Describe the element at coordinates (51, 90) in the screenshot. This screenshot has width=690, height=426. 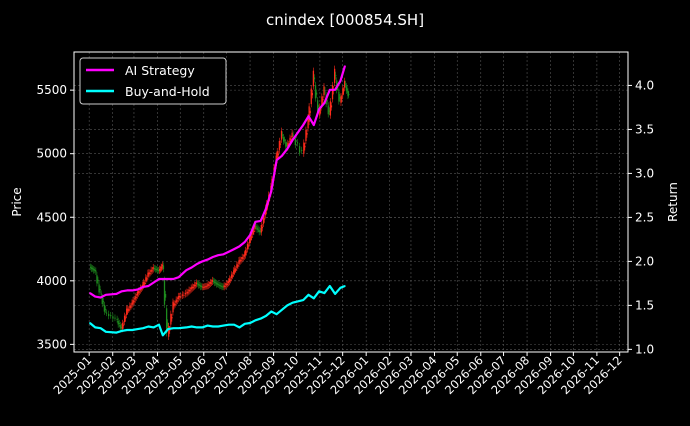
I see `y-tick-label: 5500` at that location.